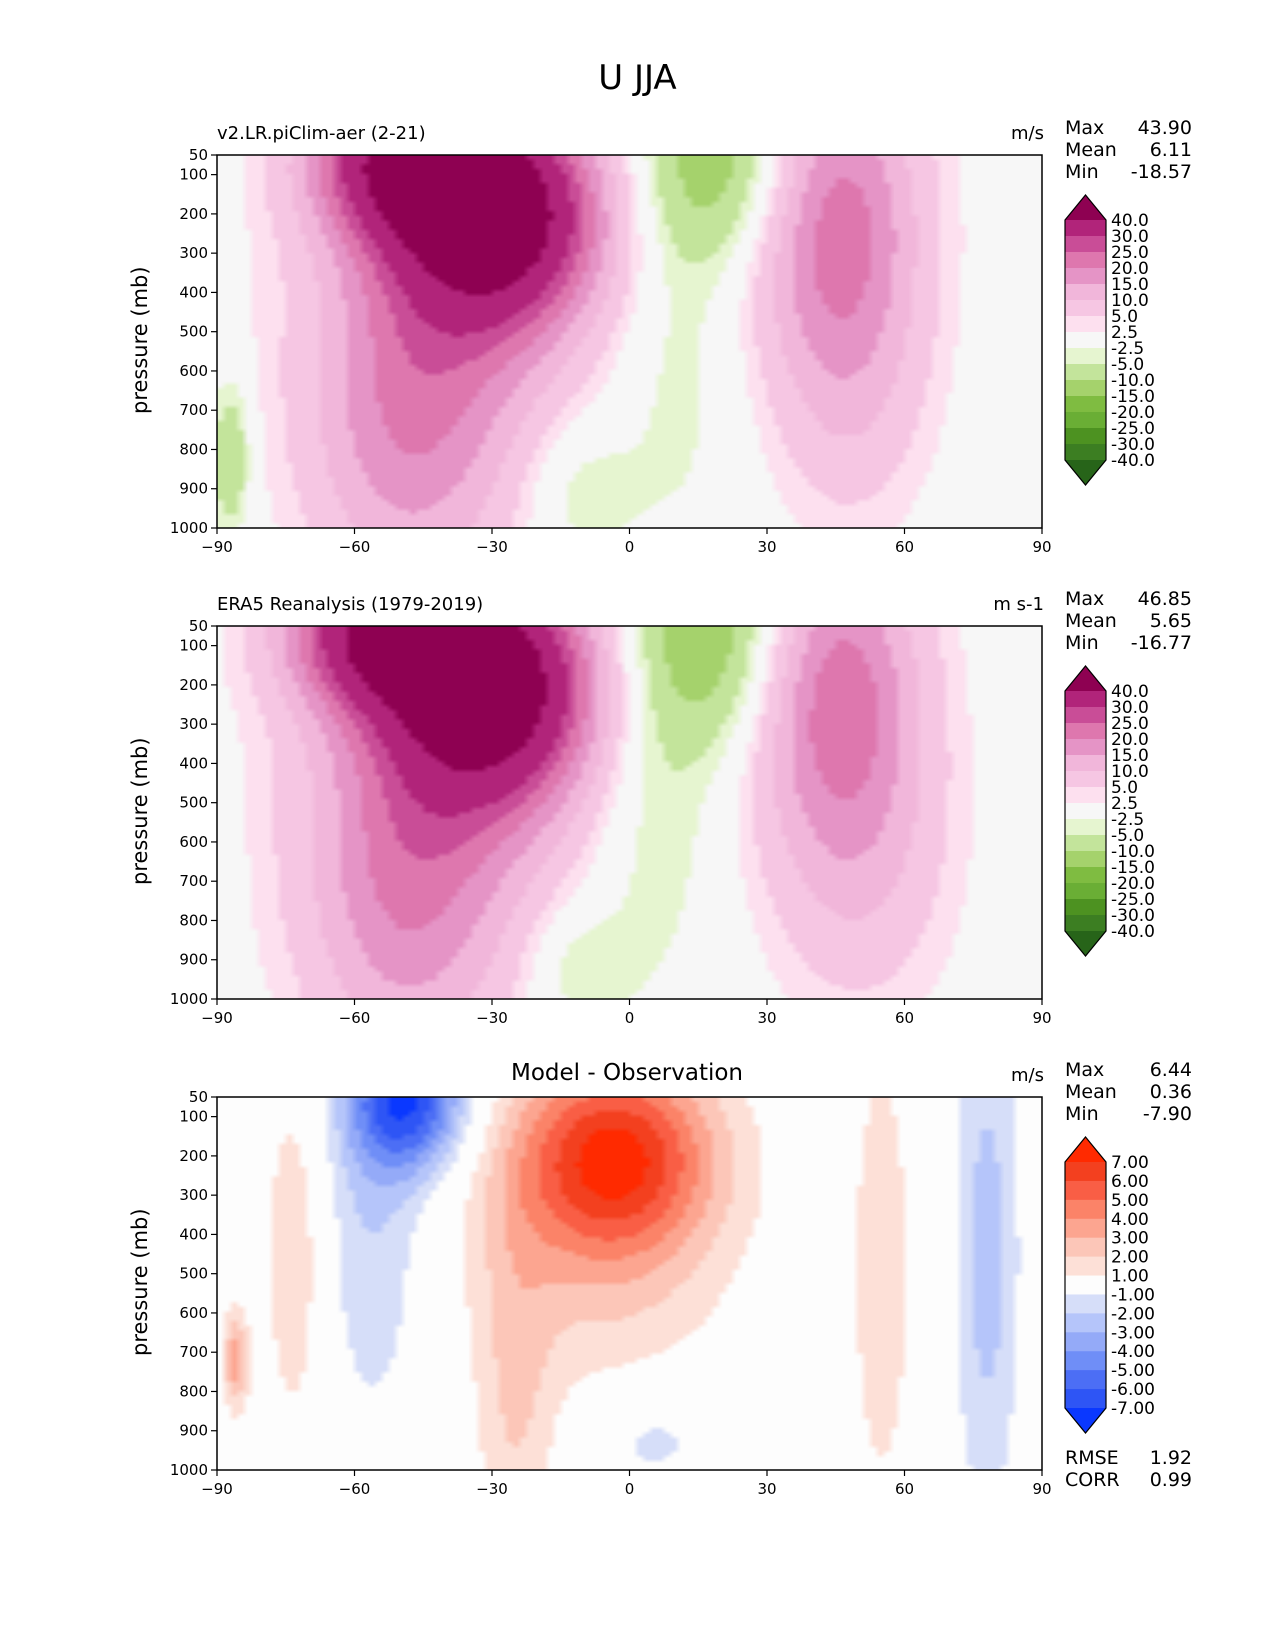  Describe the element at coordinates (1130, 1182) in the screenshot. I see `colorbar-tick-label: 6.00` at that location.